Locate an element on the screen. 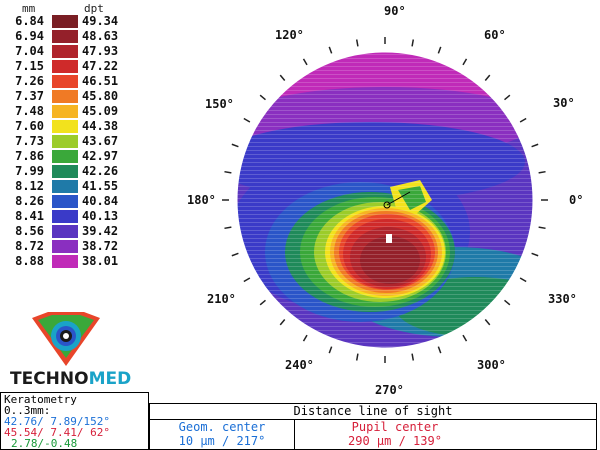  scale-row: 8.12 41.55 is located at coordinates (70, 186).